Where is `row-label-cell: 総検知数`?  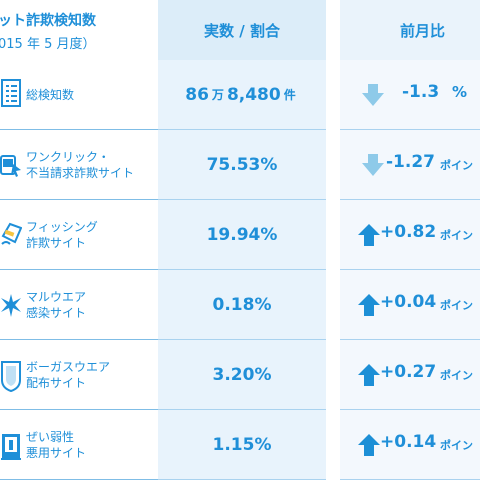 row-label-cell: 総検知数 is located at coordinates (79, 95).